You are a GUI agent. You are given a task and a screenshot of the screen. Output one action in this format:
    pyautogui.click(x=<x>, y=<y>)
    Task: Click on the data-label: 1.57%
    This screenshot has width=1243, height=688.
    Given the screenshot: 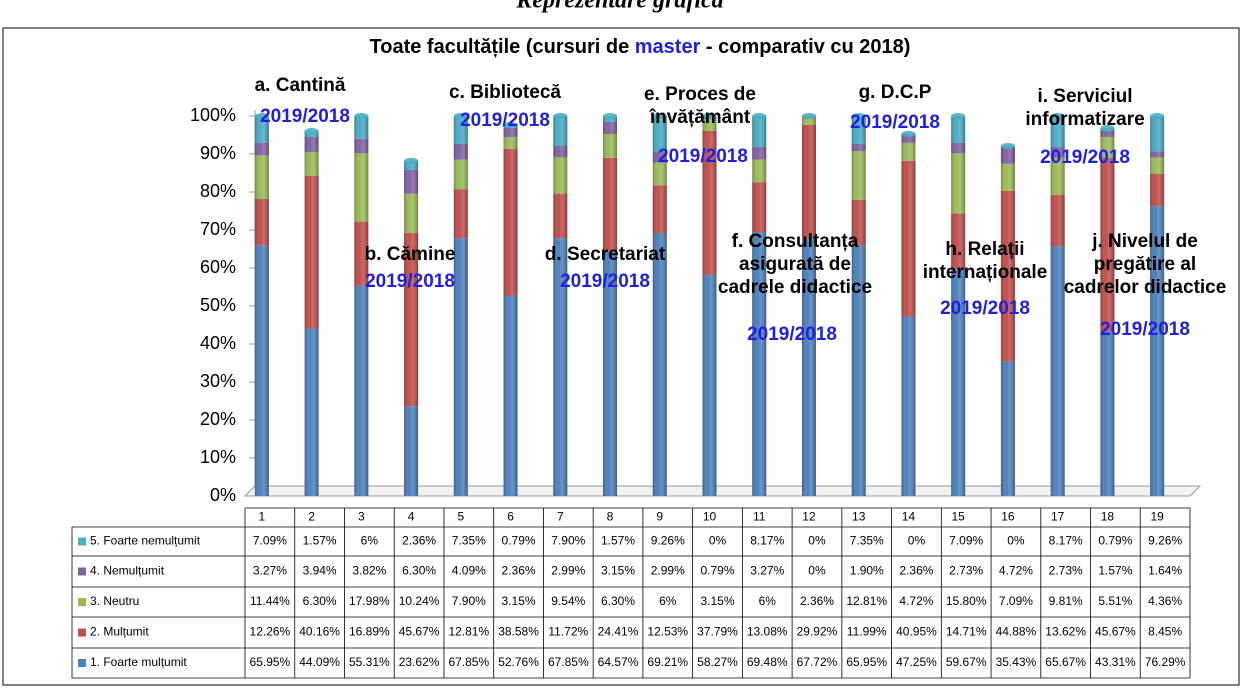 What is the action you would take?
    pyautogui.click(x=320, y=541)
    